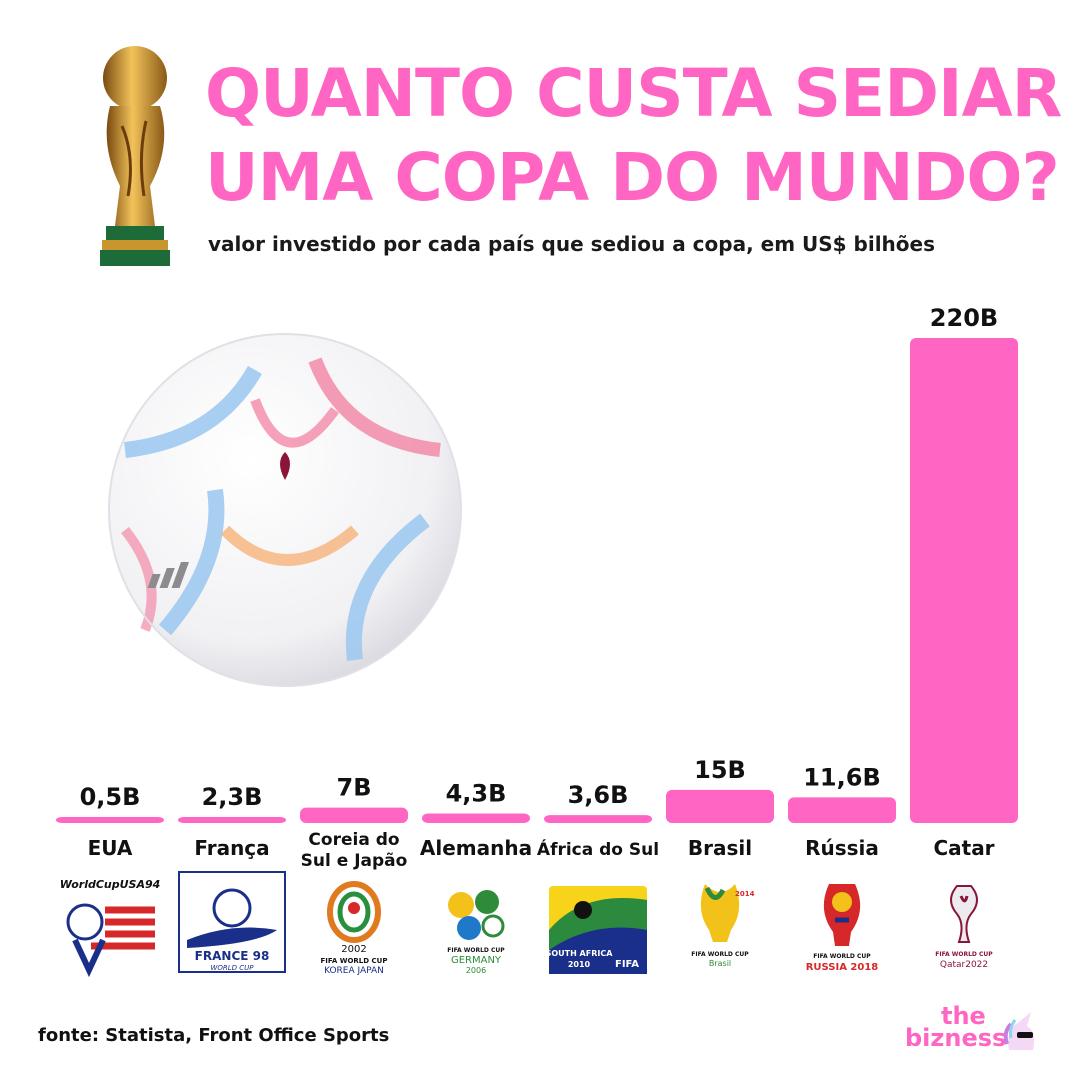  I want to click on category-label-6-line-0: Rússia, so click(842, 848).